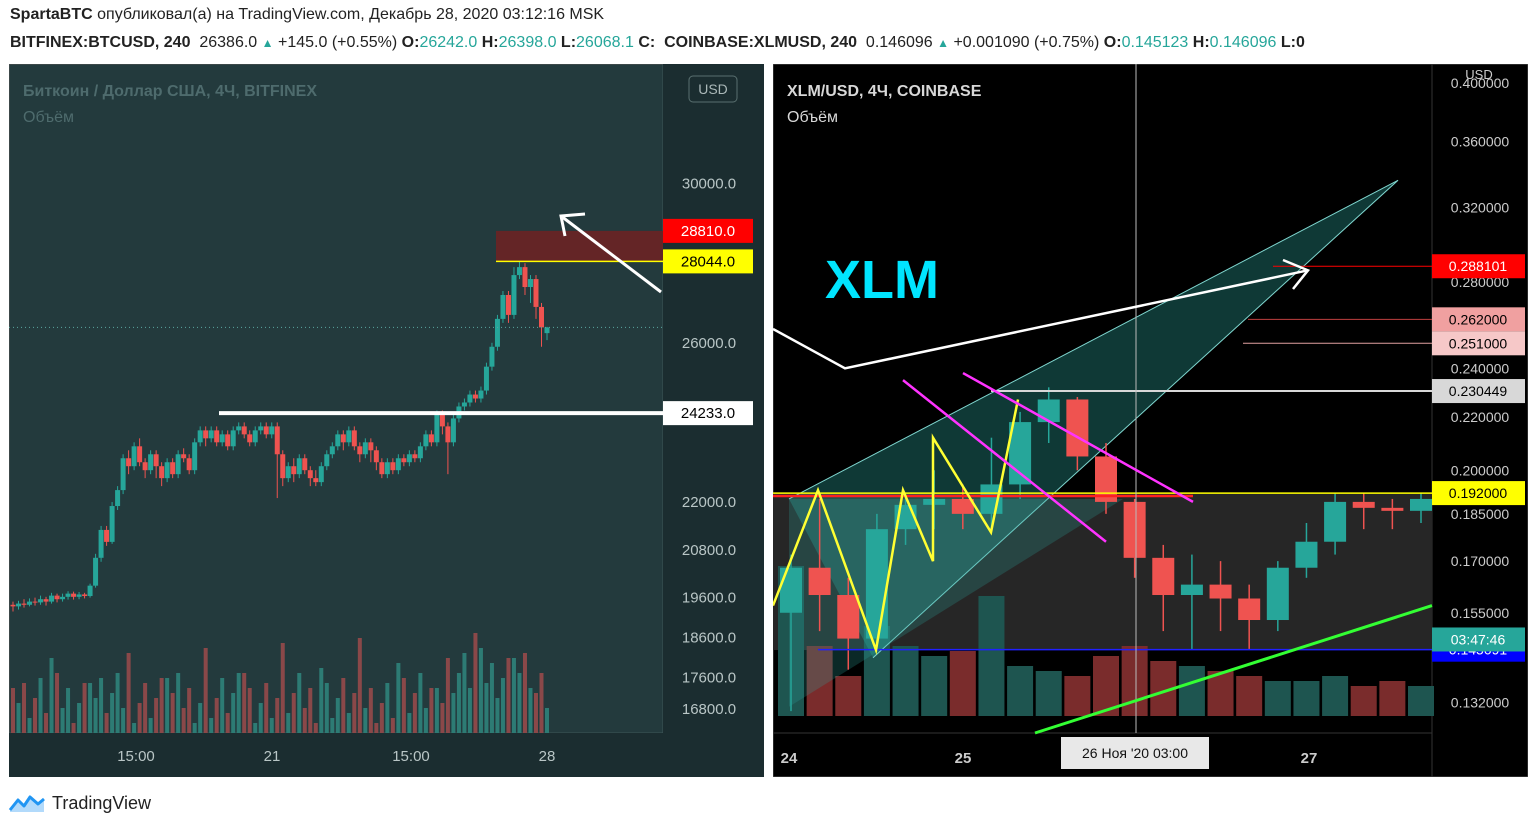  I want to click on btc-x-tick-label: 21, so click(272, 756).